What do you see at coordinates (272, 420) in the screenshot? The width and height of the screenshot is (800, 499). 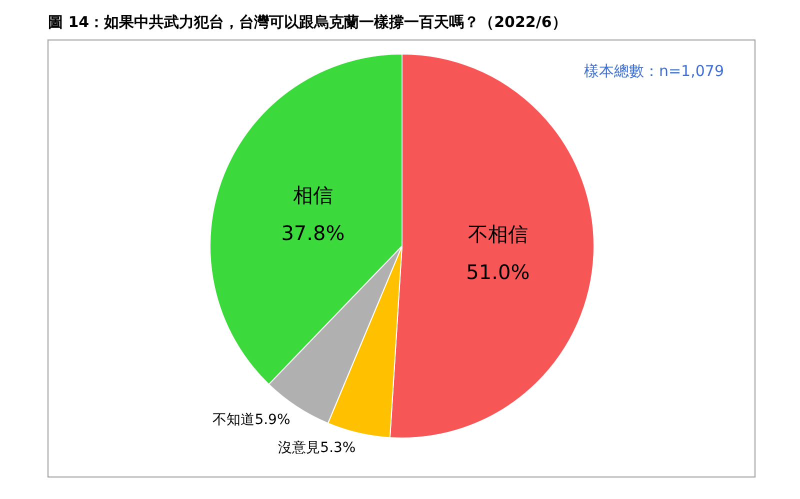 I see `data-label: 5.9%` at bounding box center [272, 420].